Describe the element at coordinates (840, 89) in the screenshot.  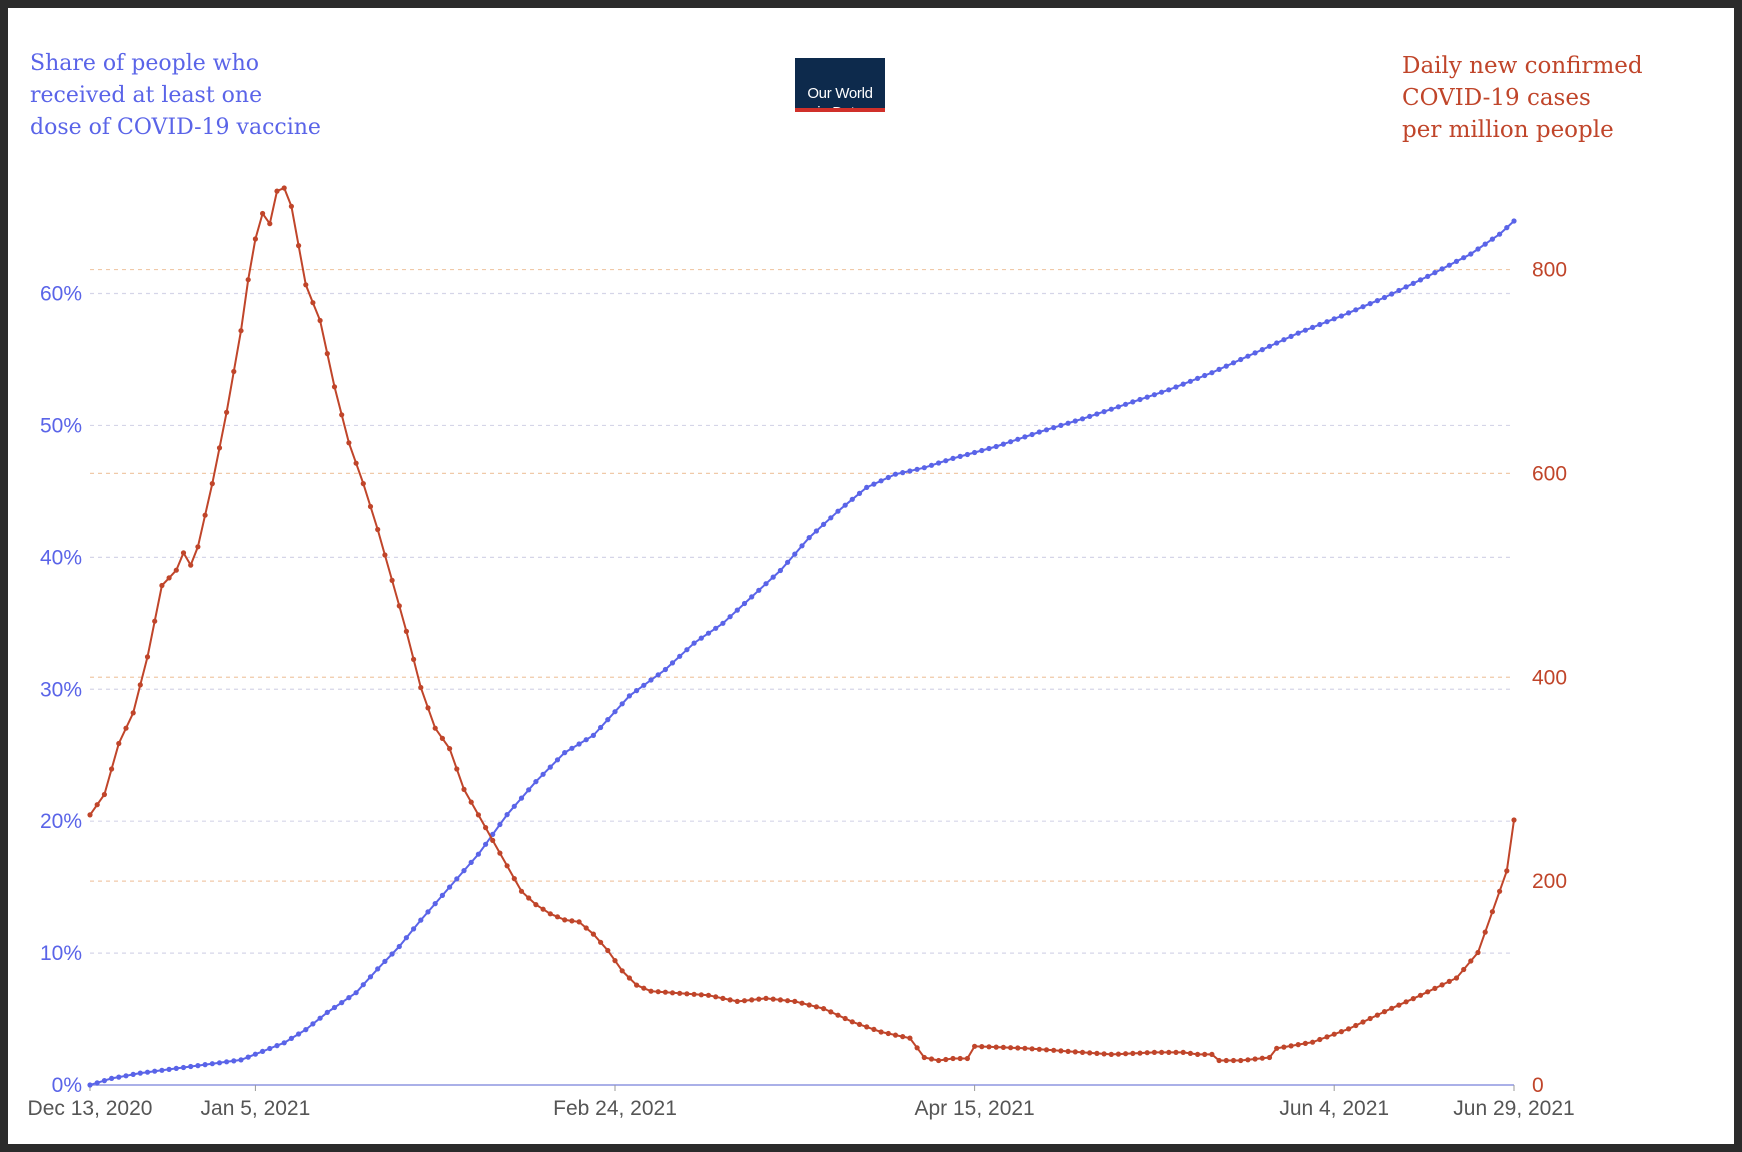
I see `owid-logo: Our World in Data` at that location.